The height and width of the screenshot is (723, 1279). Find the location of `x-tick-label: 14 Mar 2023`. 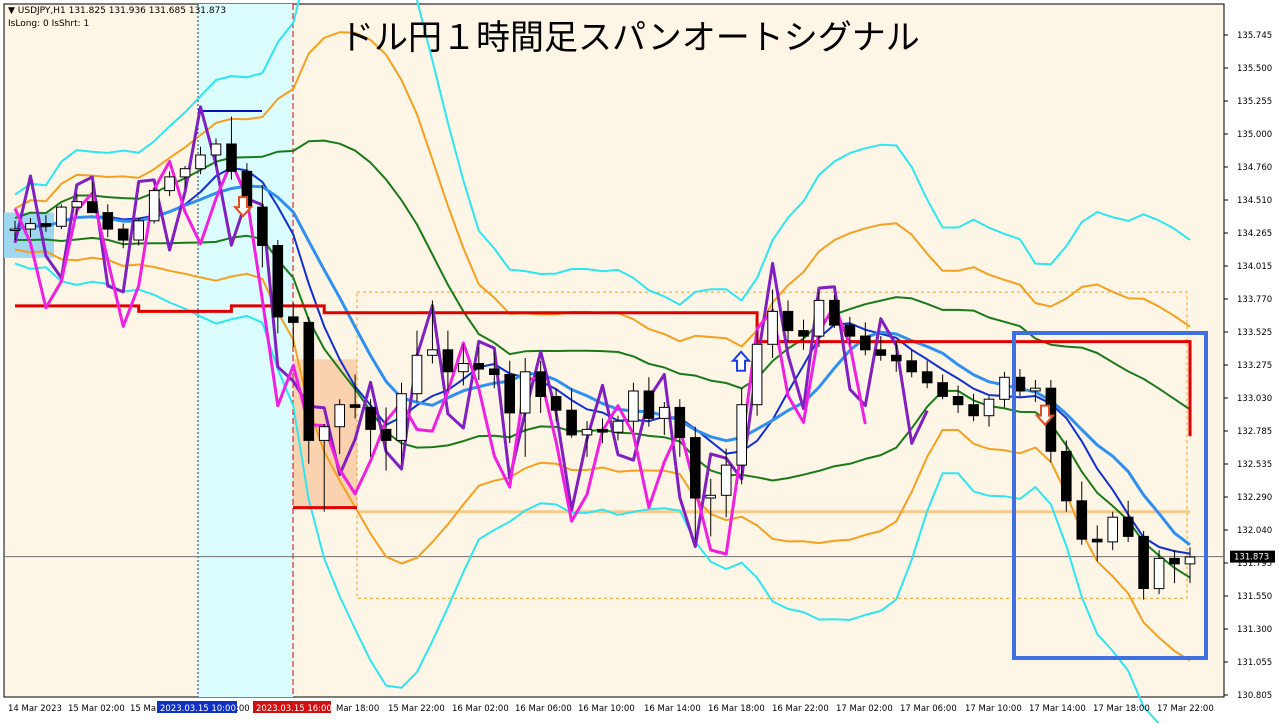

x-tick-label: 14 Mar 2023 is located at coordinates (35, 709).